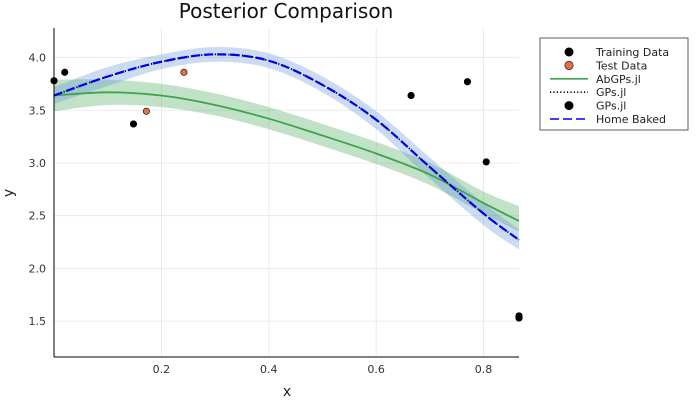  I want to click on y-tick-label: 3.5, so click(38, 110).